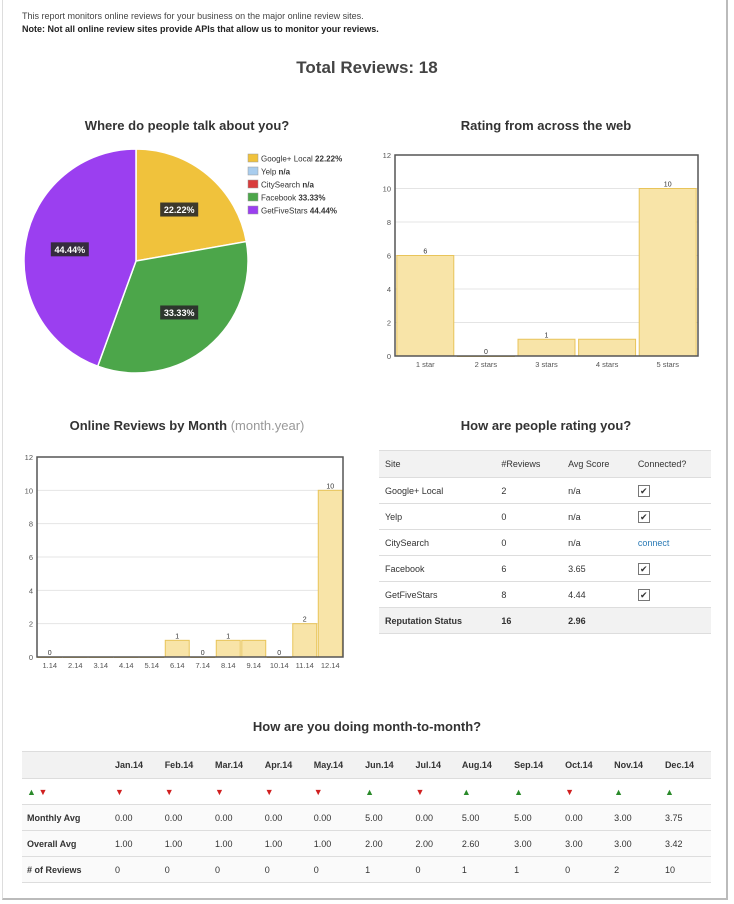 The image size is (734, 904). I want to click on rating-xtick-1: 2 stars, so click(486, 364).